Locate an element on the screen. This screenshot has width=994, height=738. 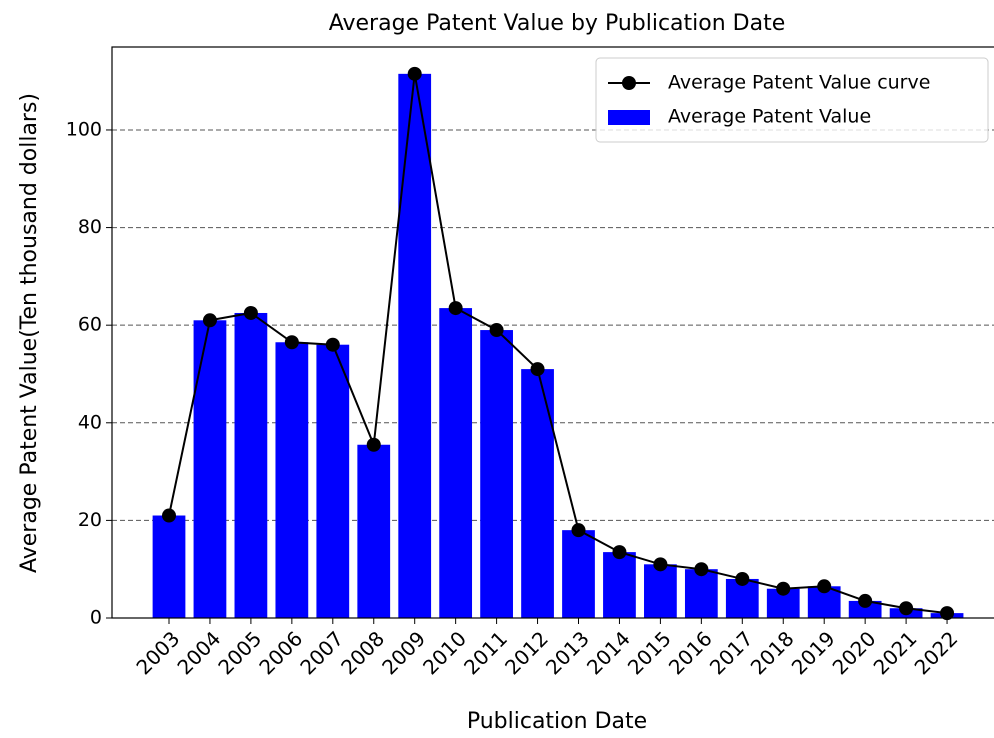
x-tick-label: 2005 is located at coordinates (239, 652).